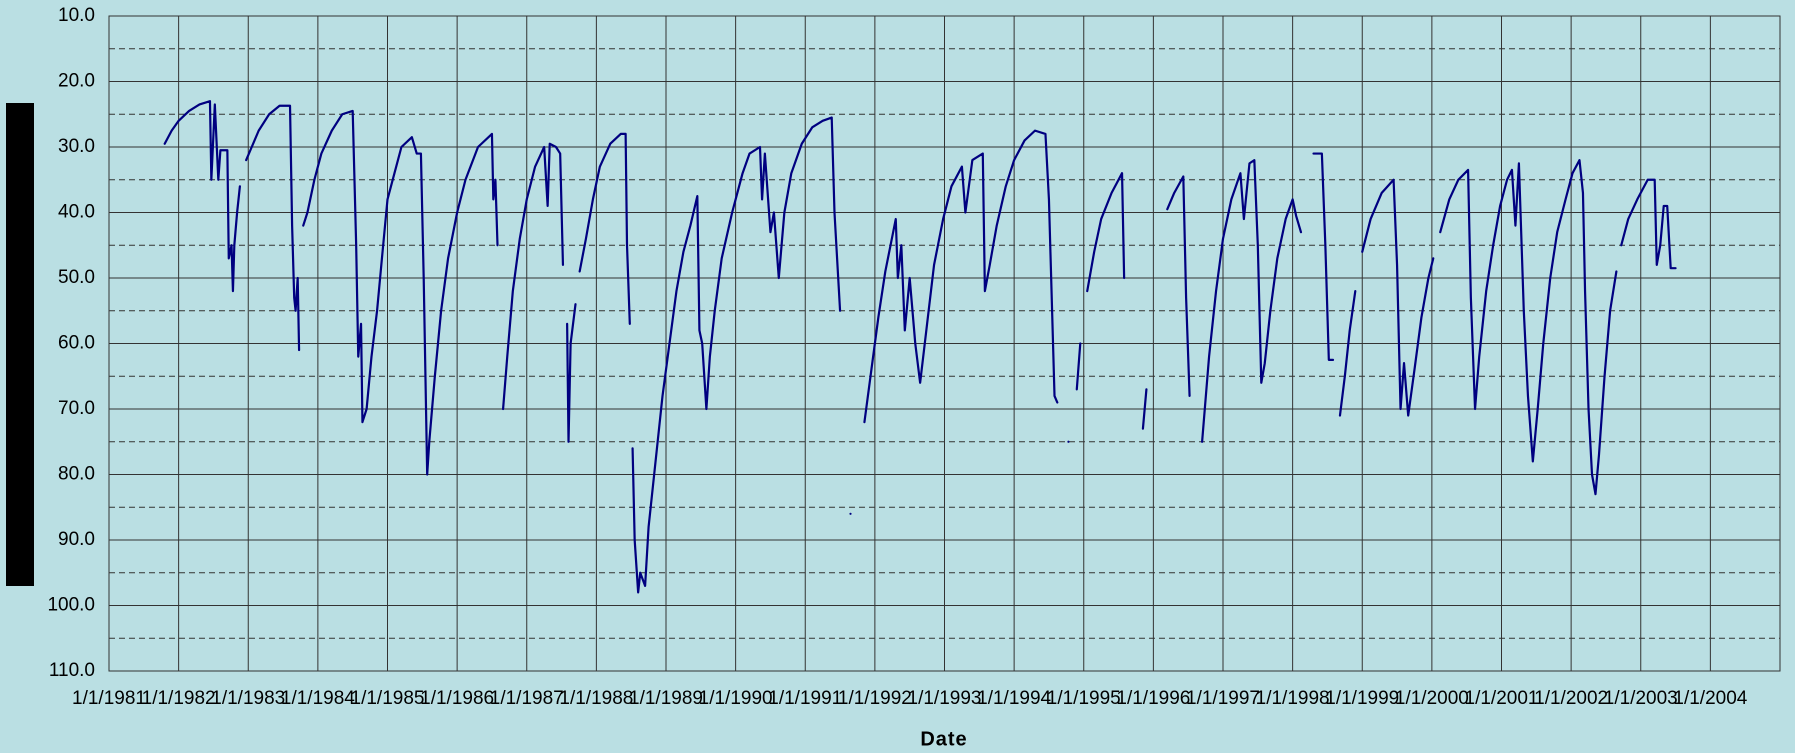 The image size is (1795, 753). I want to click on y-tick-label: 60.0, so click(76, 343).